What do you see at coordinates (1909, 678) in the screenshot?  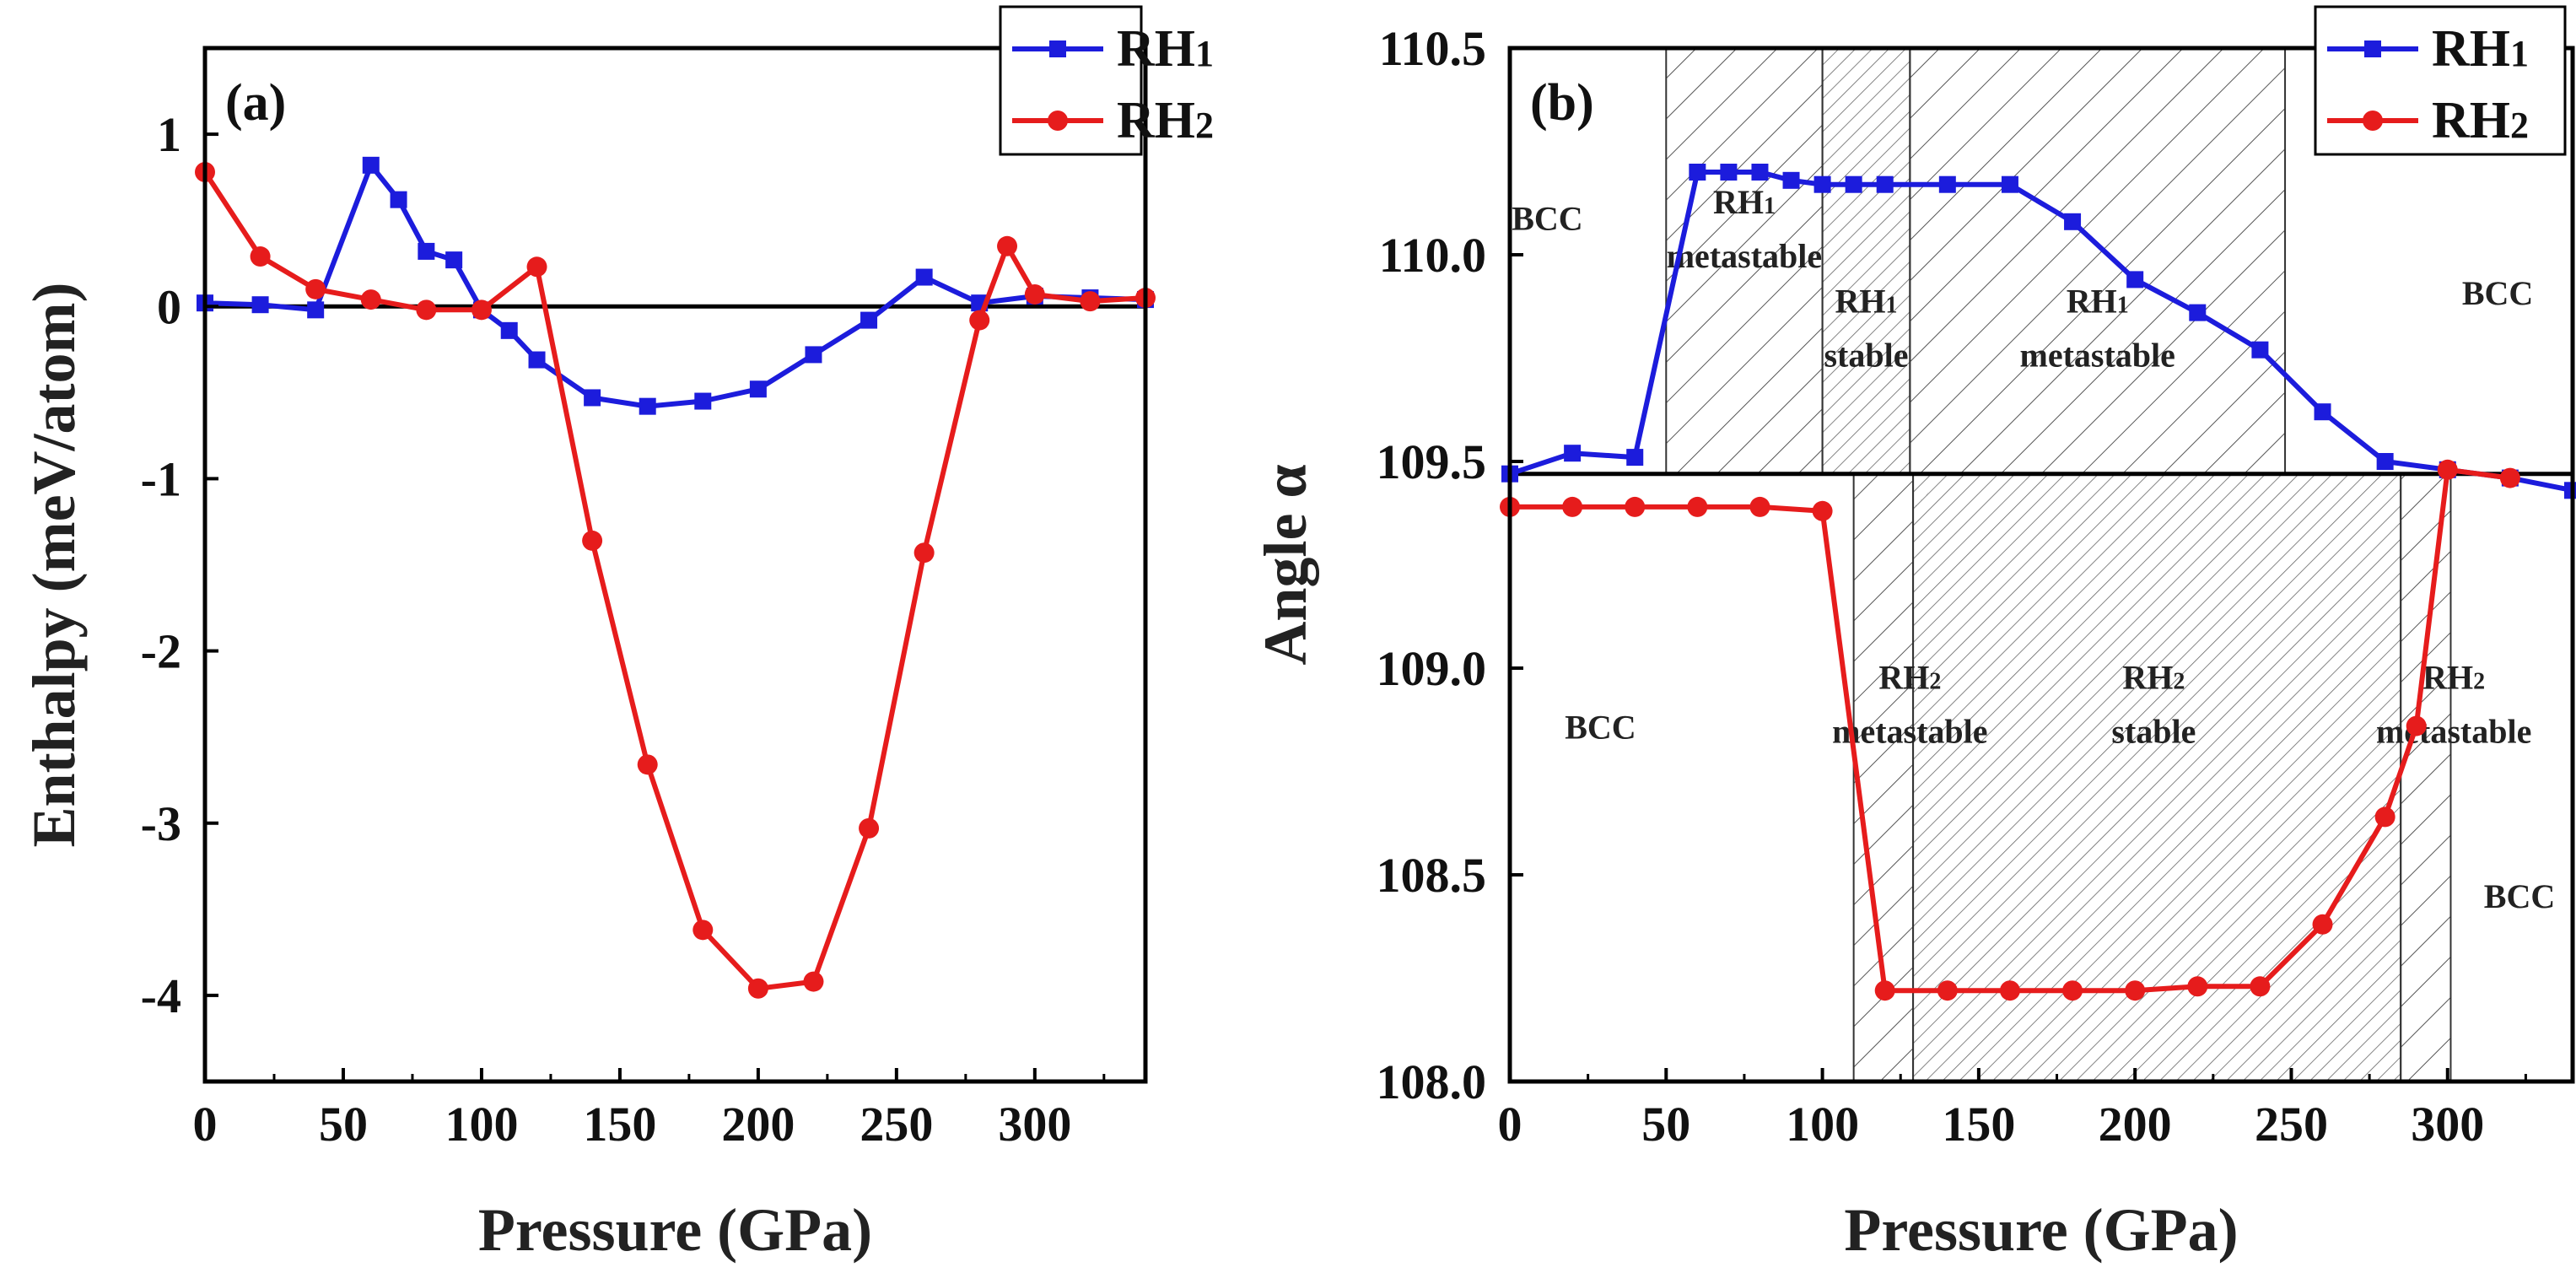 I see `region-label-7-line-1: RH2` at bounding box center [1909, 678].